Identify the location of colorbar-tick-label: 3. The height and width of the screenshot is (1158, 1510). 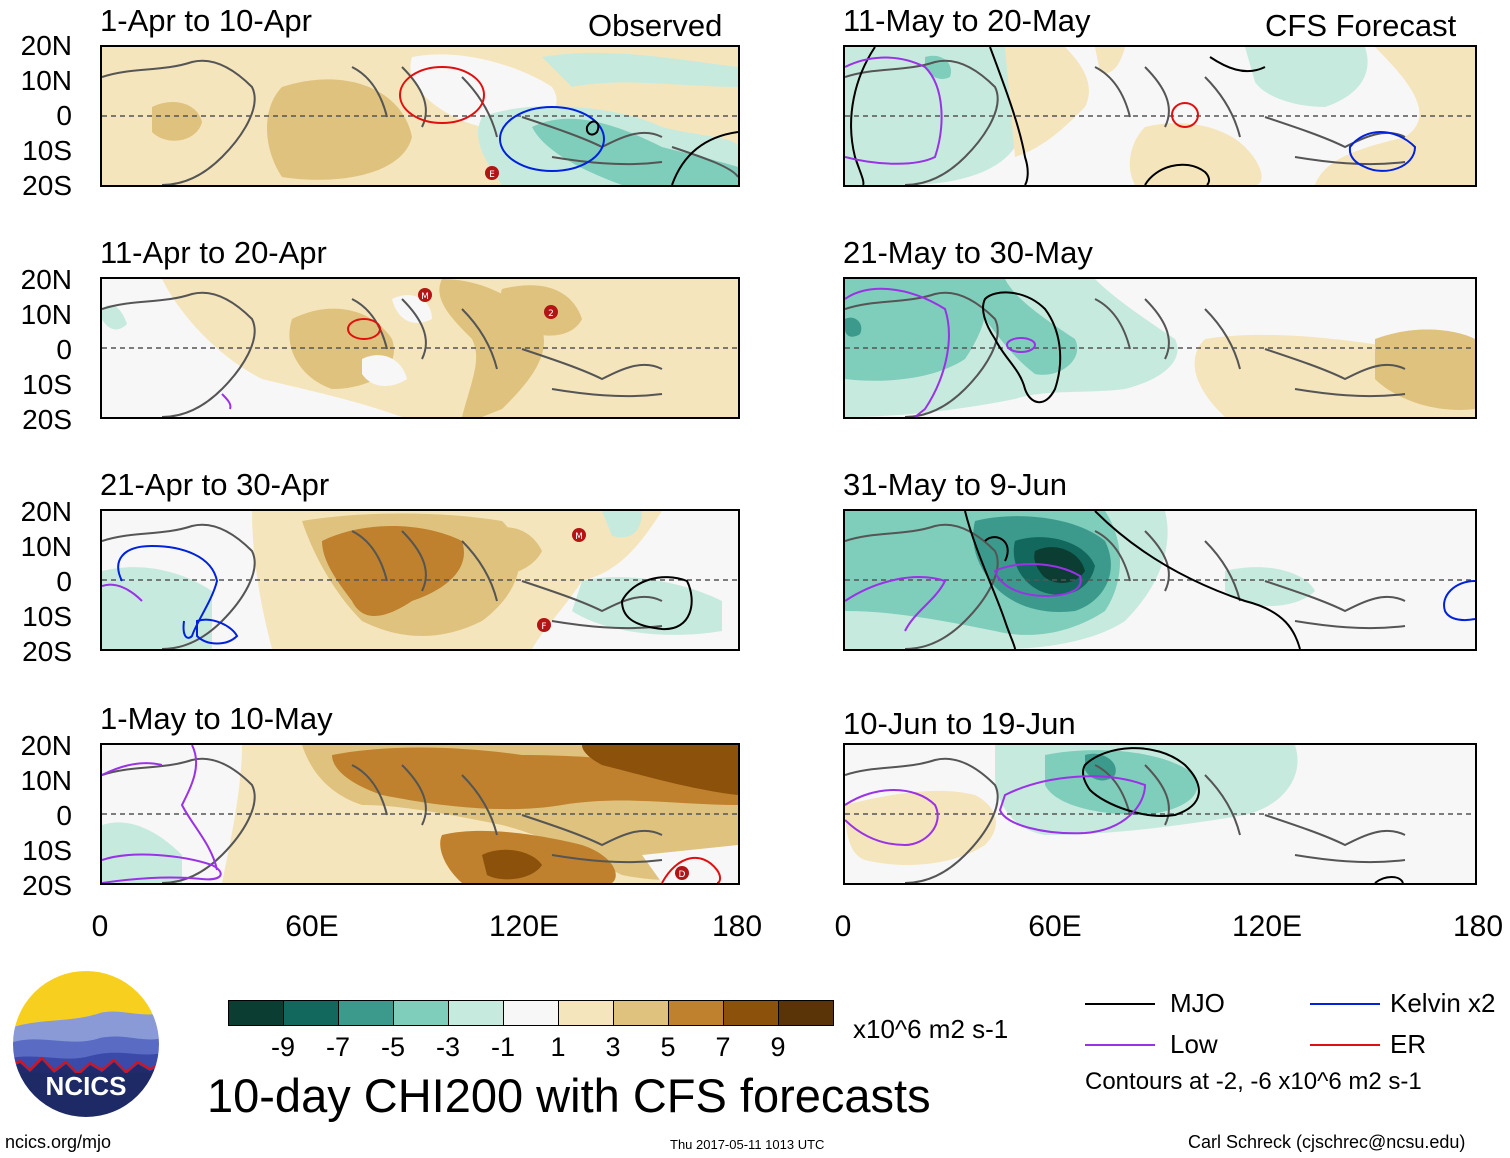
(613, 1047).